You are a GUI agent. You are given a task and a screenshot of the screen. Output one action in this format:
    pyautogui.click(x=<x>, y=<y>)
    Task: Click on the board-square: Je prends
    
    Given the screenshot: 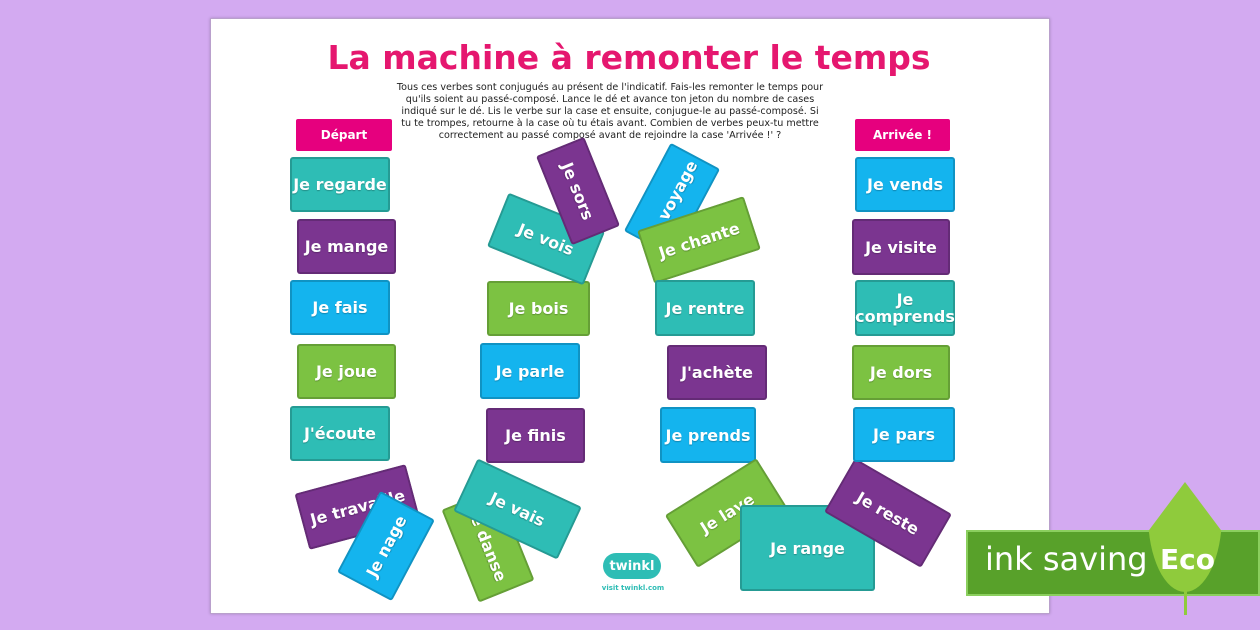 What is the action you would take?
    pyautogui.click(x=708, y=435)
    